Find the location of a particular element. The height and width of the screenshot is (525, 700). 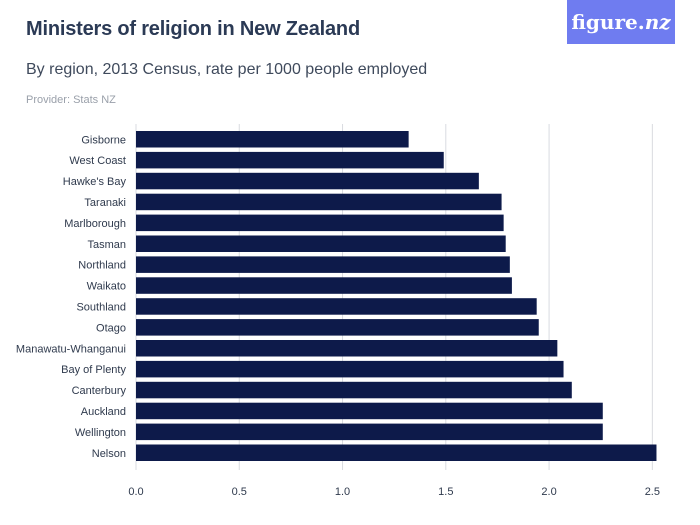

provider-label: Provider: Stats NZ is located at coordinates (71, 100).